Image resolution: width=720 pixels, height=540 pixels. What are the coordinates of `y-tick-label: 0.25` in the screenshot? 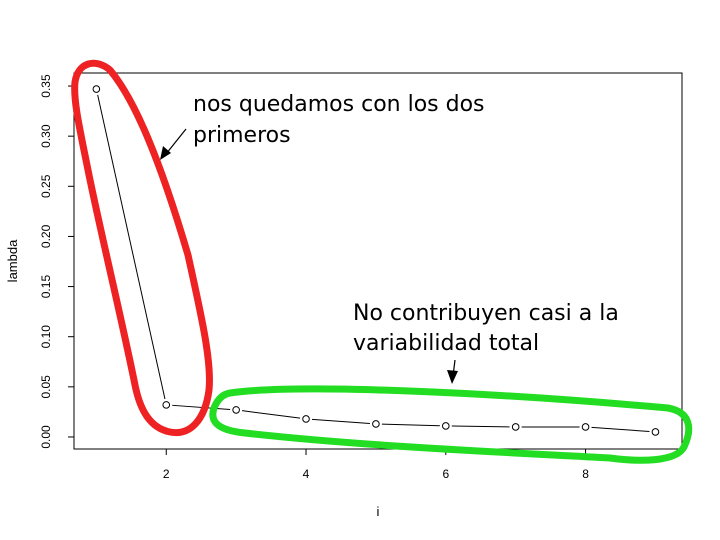 It's located at (46, 186).